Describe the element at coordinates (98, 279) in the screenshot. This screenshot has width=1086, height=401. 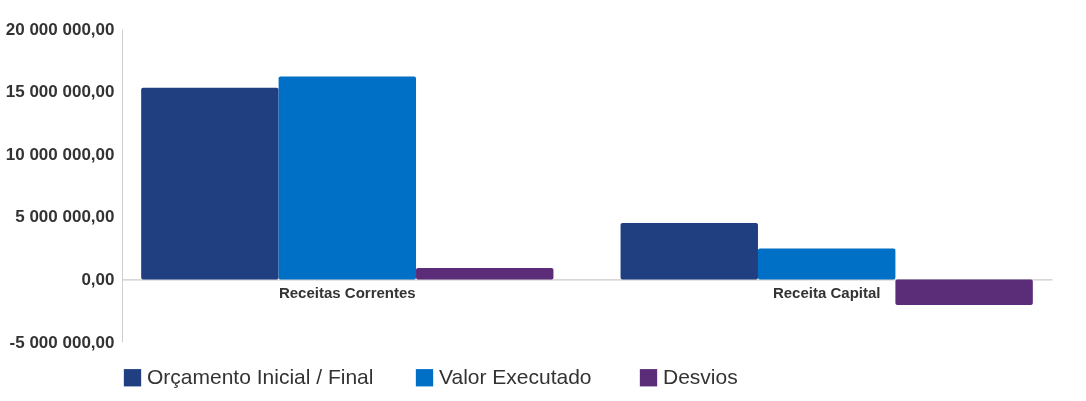
I see `y-tick-label: 0,00` at that location.